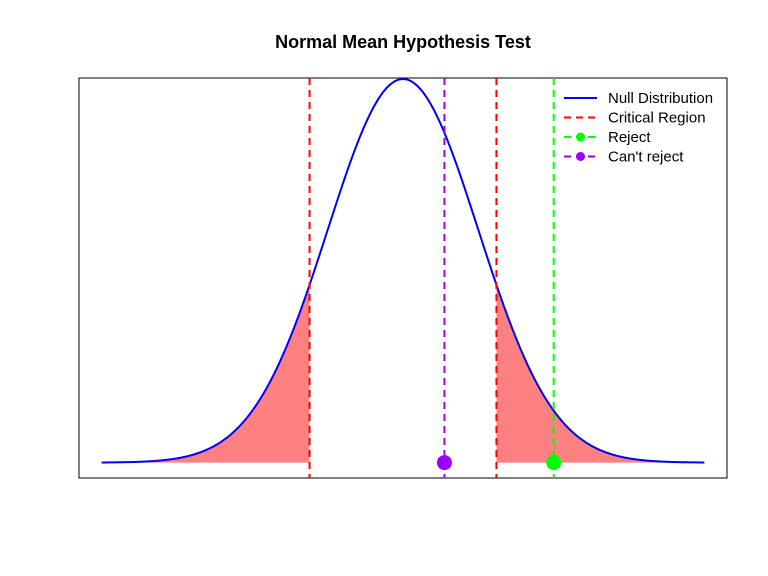  I want to click on observation-point-reject, so click(554, 463).